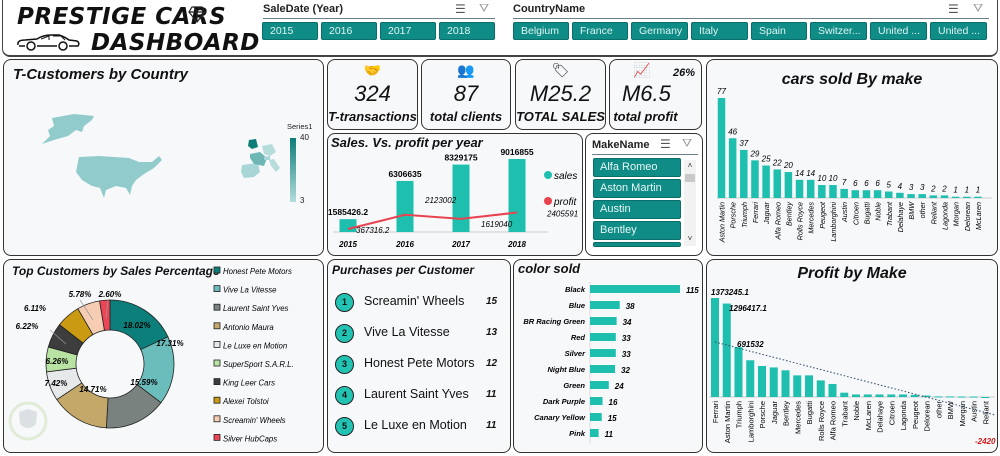 Image resolution: width=1000 pixels, height=456 pixels. Describe the element at coordinates (788, 185) in the screenshot. I see `bar-bentley` at that location.